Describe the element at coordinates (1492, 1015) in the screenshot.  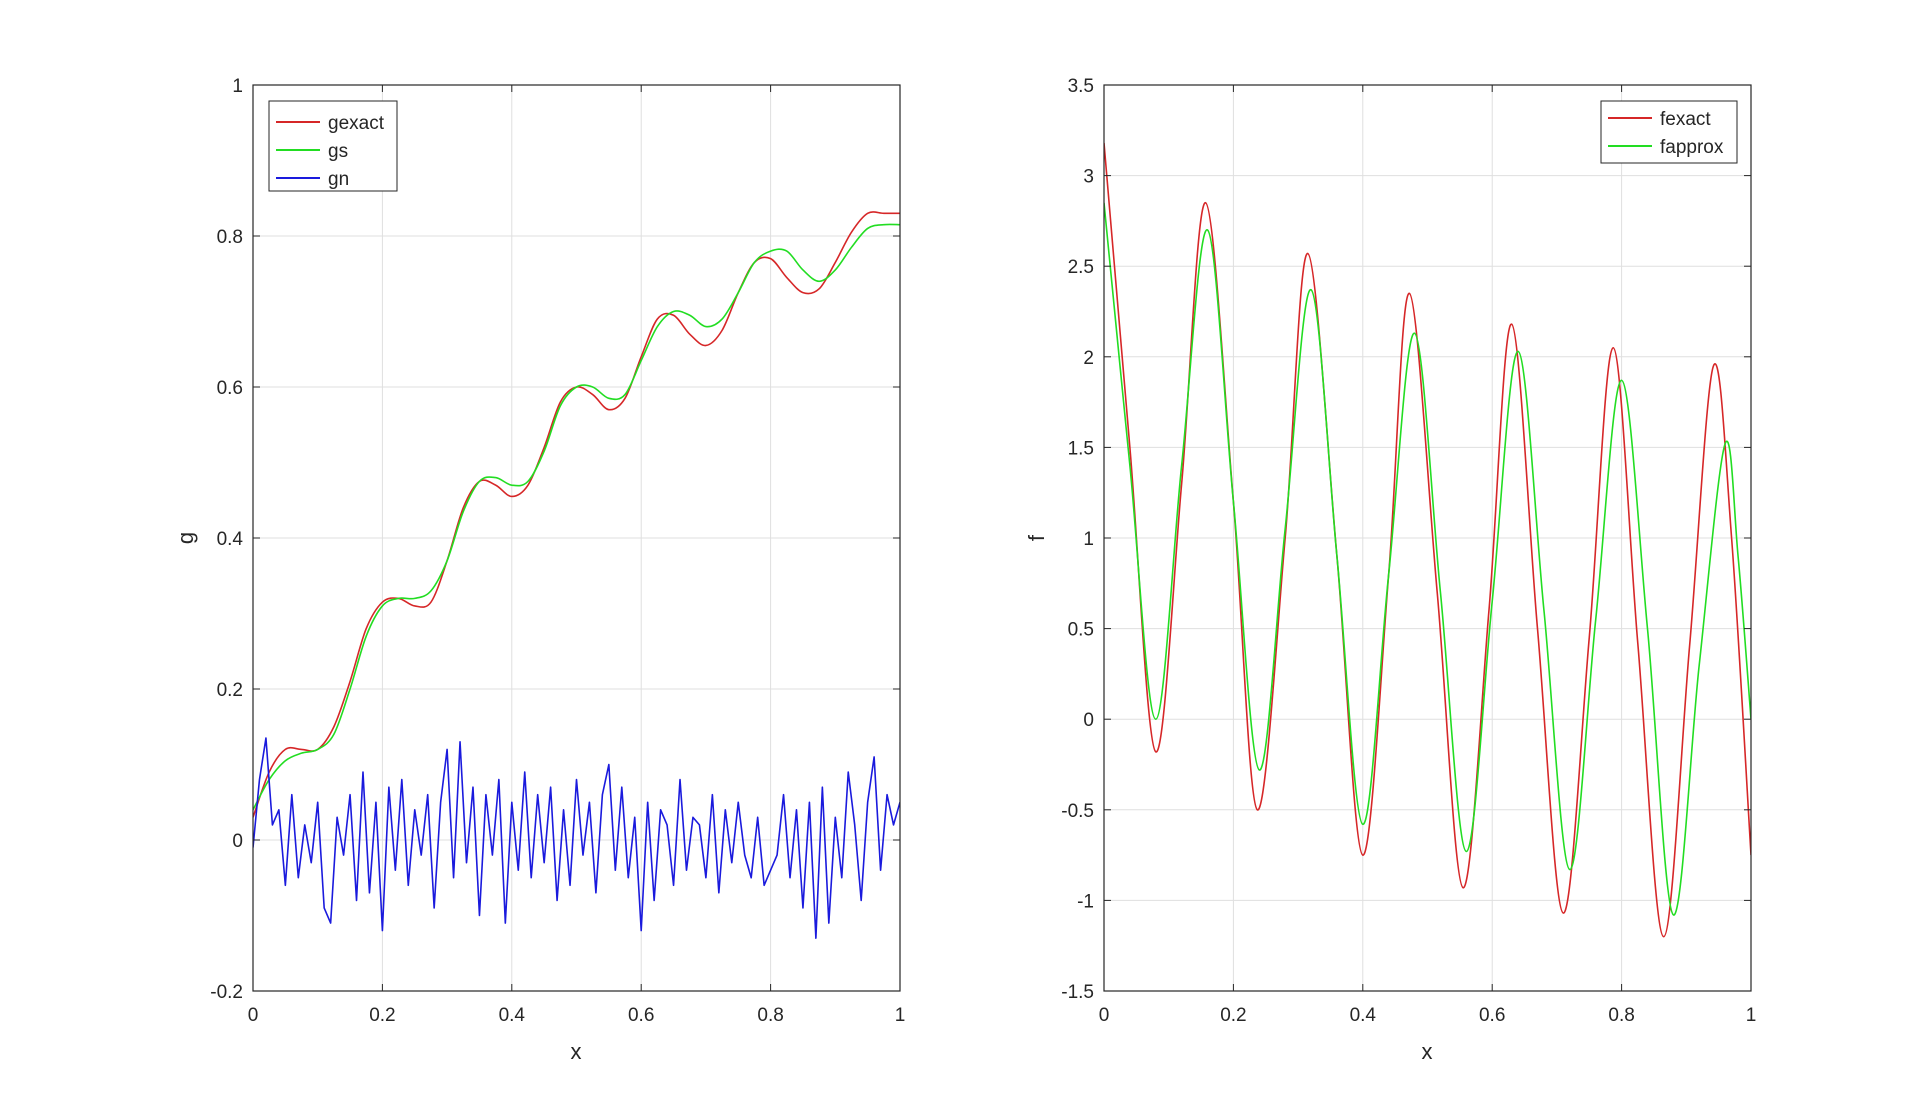
I see `right-xtick-label: 0.6` at that location.